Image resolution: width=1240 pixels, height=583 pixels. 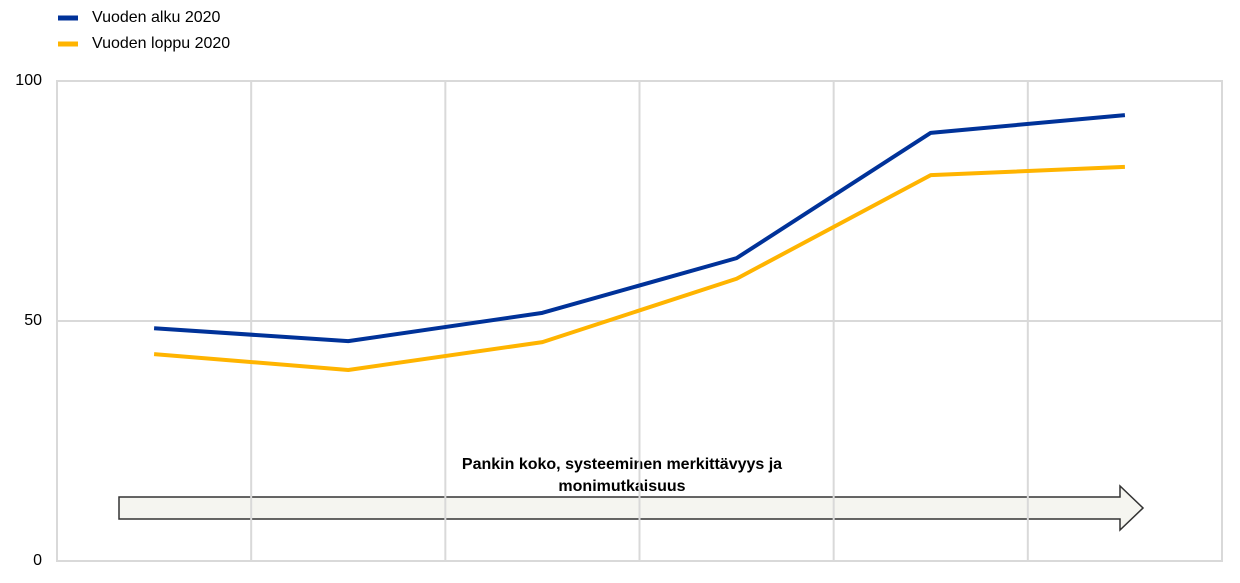 What do you see at coordinates (631, 508) in the screenshot?
I see `arrow` at bounding box center [631, 508].